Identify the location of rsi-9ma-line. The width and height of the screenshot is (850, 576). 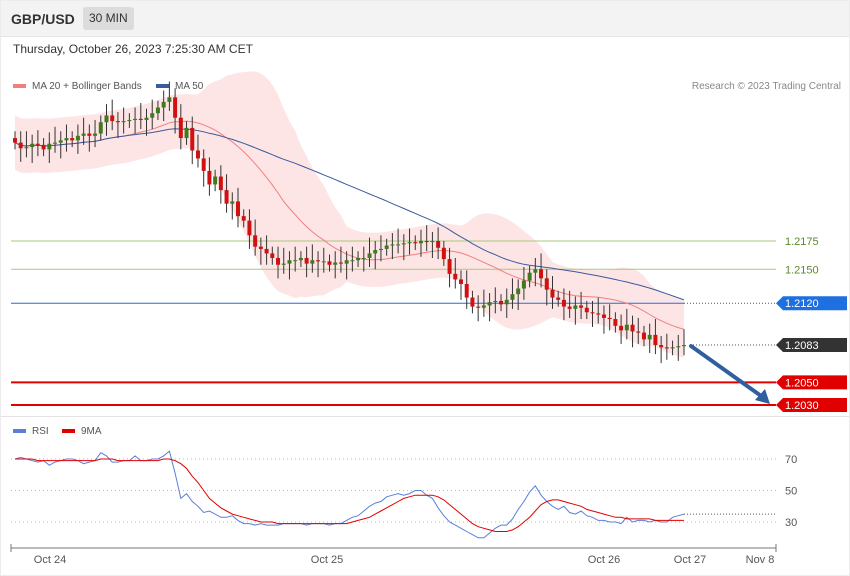
(349, 495).